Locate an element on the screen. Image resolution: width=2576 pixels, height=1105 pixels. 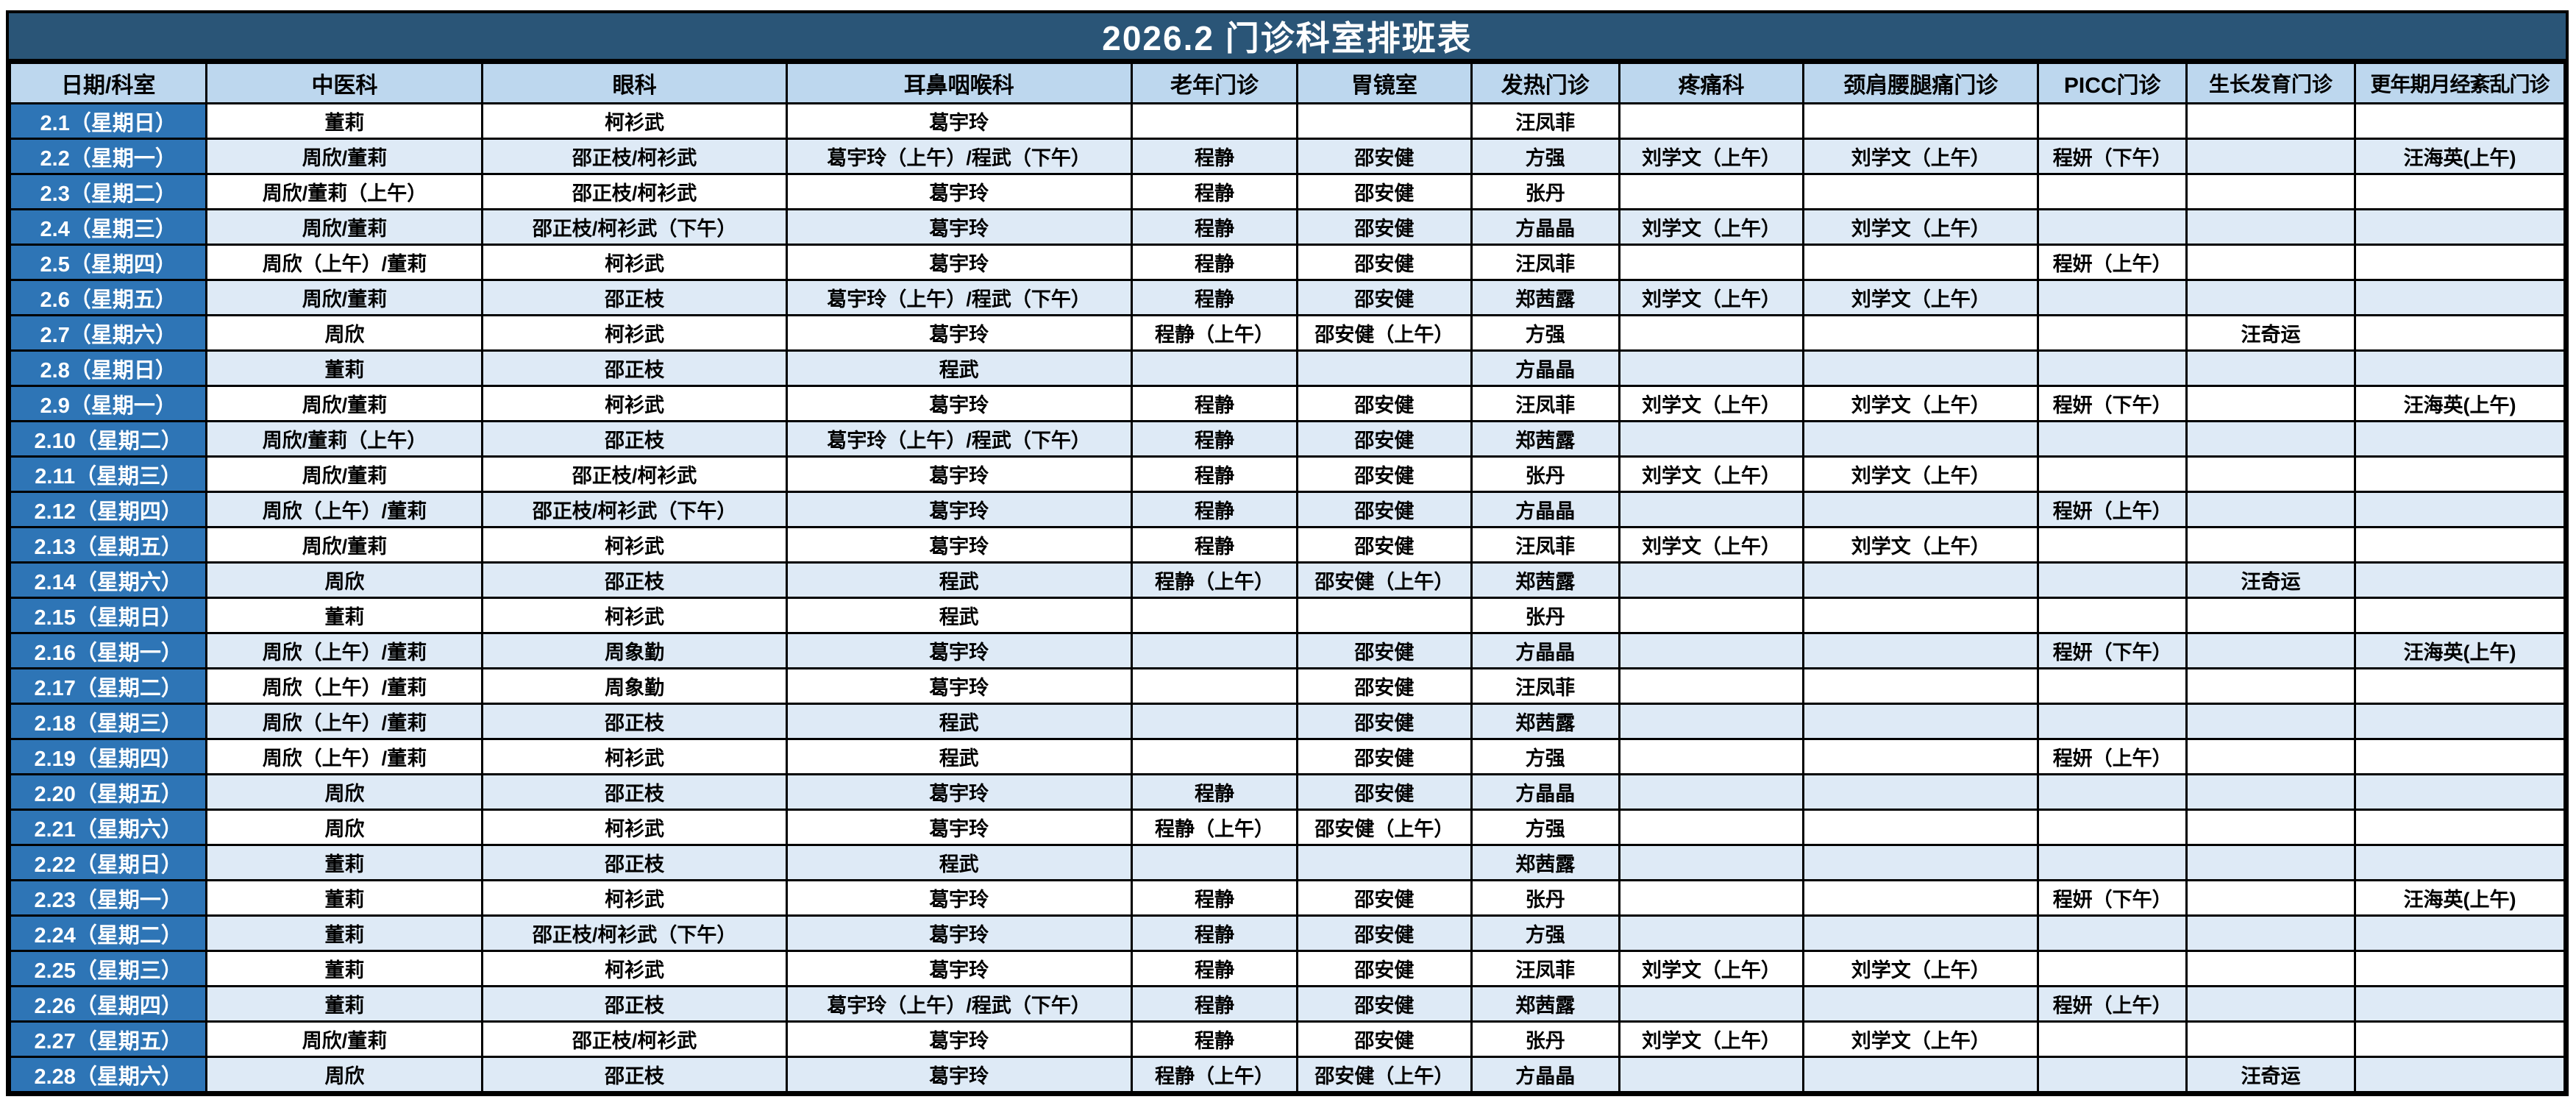
date-cell: 2.10（星期二） is located at coordinates (108, 439).